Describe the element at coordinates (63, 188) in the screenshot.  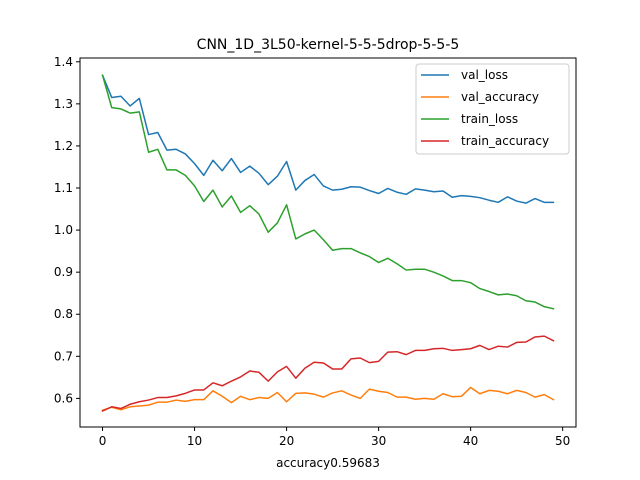
I see `y-tick-label: 1.1` at that location.